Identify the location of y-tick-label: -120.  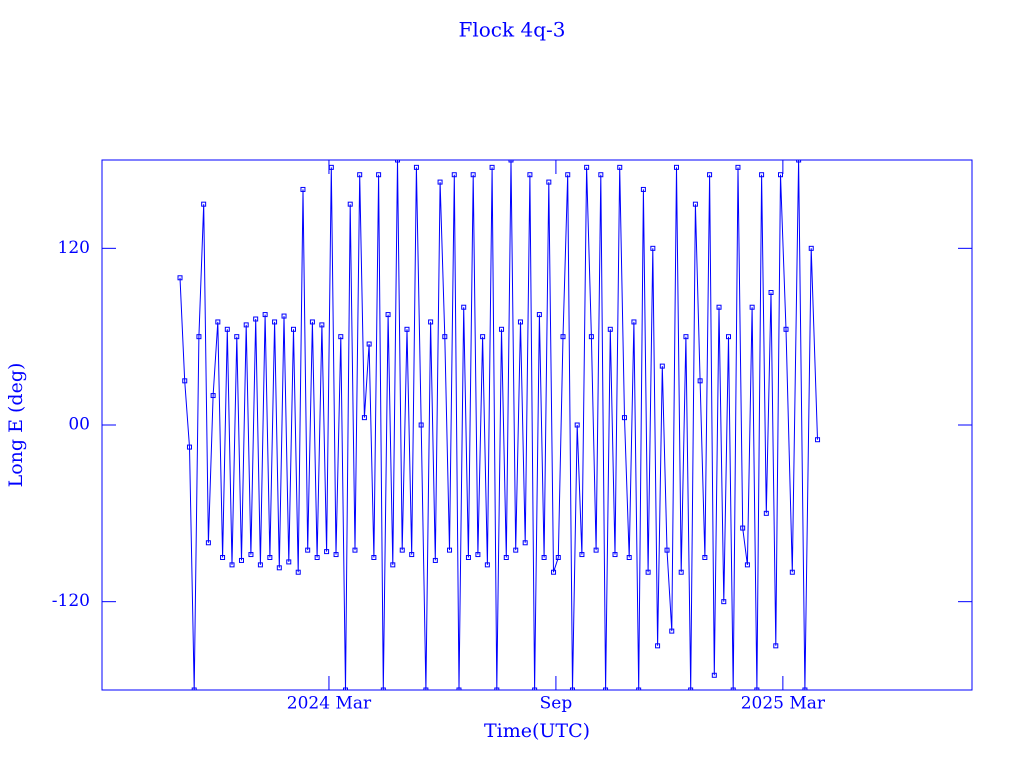
(71, 601).